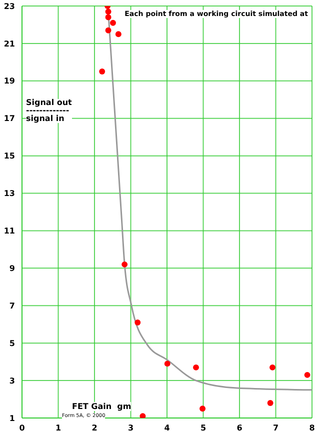  What do you see at coordinates (167, 428) in the screenshot?
I see `x-tick-label: 4` at bounding box center [167, 428].